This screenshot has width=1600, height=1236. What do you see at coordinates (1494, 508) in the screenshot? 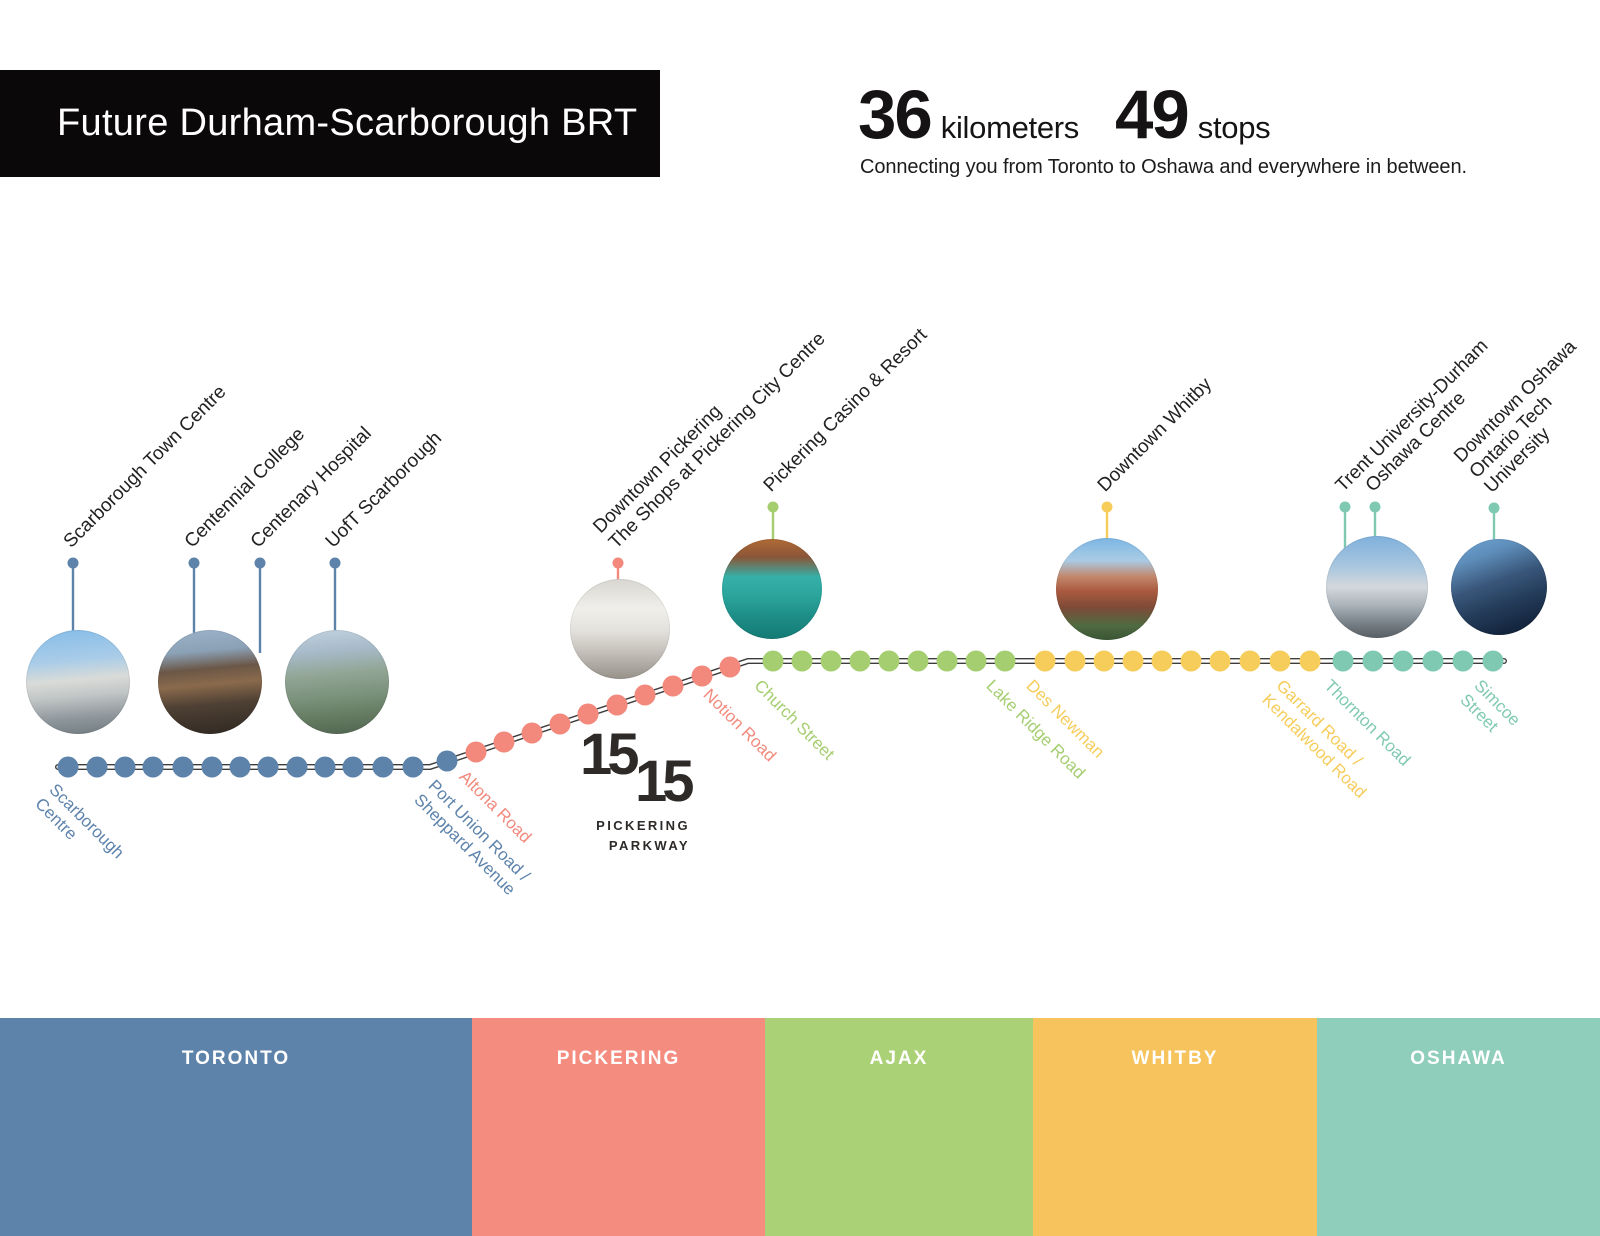
I see `callout-dot-downtown-oshawa-ontario-tech` at bounding box center [1494, 508].